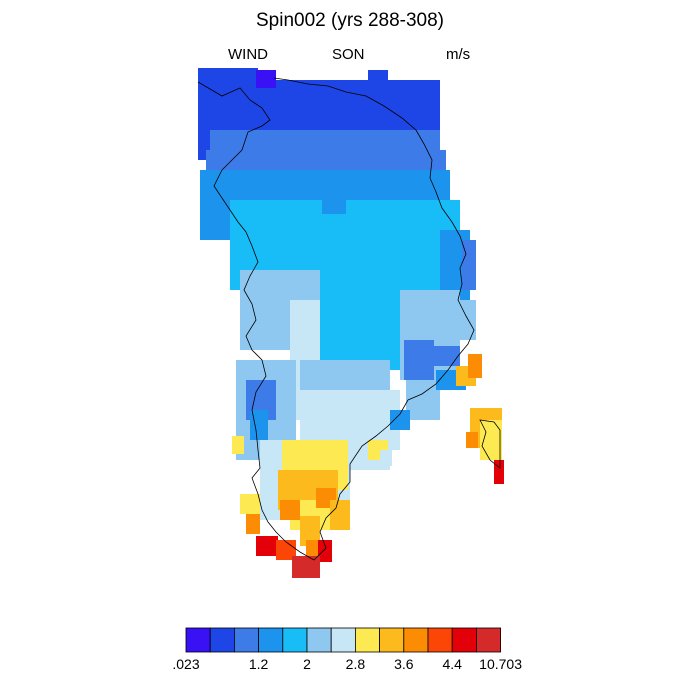 This screenshot has height=700, width=700. What do you see at coordinates (458, 54) in the screenshot?
I see `units-label: m/s` at bounding box center [458, 54].